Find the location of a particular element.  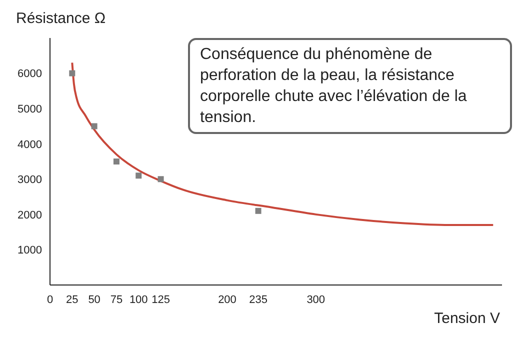

x-tick-label: 200 is located at coordinates (227, 300).